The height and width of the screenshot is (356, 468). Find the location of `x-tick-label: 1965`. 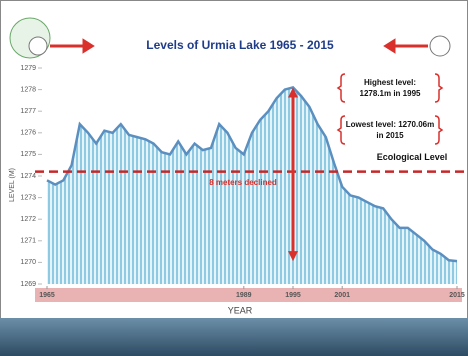

x-tick-label: 1965 is located at coordinates (47, 295).